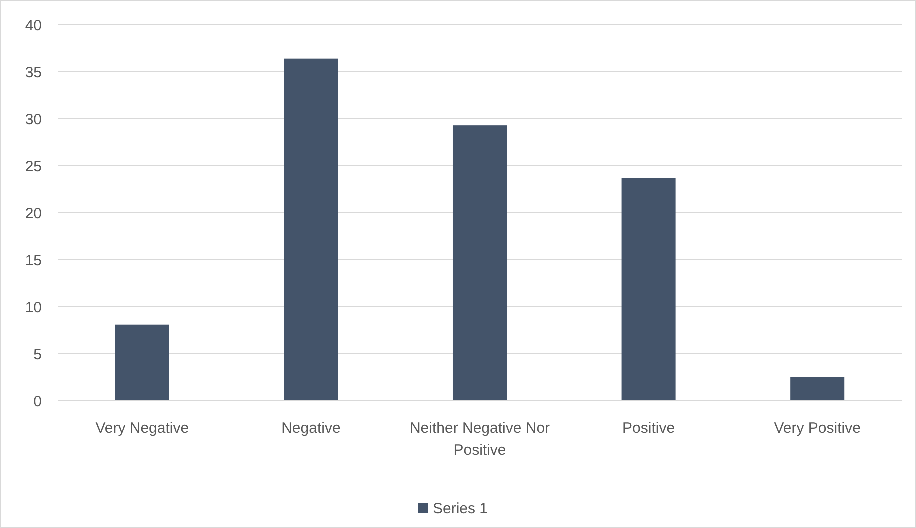 The image size is (916, 528). I want to click on y-tick-label: 25, so click(33, 167).